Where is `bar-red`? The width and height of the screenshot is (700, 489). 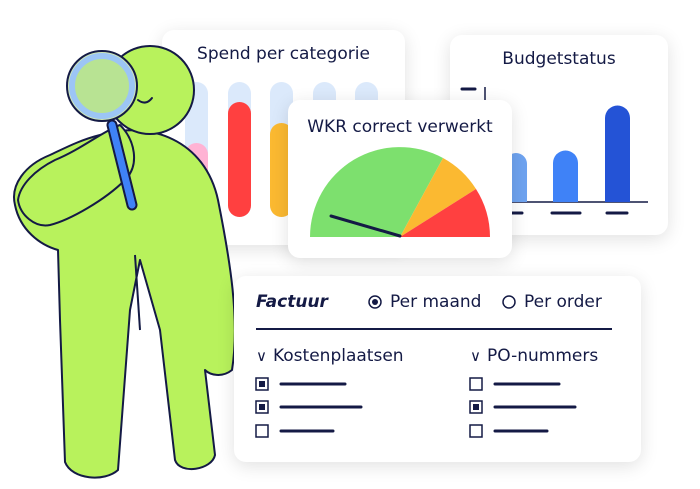
bar-red is located at coordinates (239, 159).